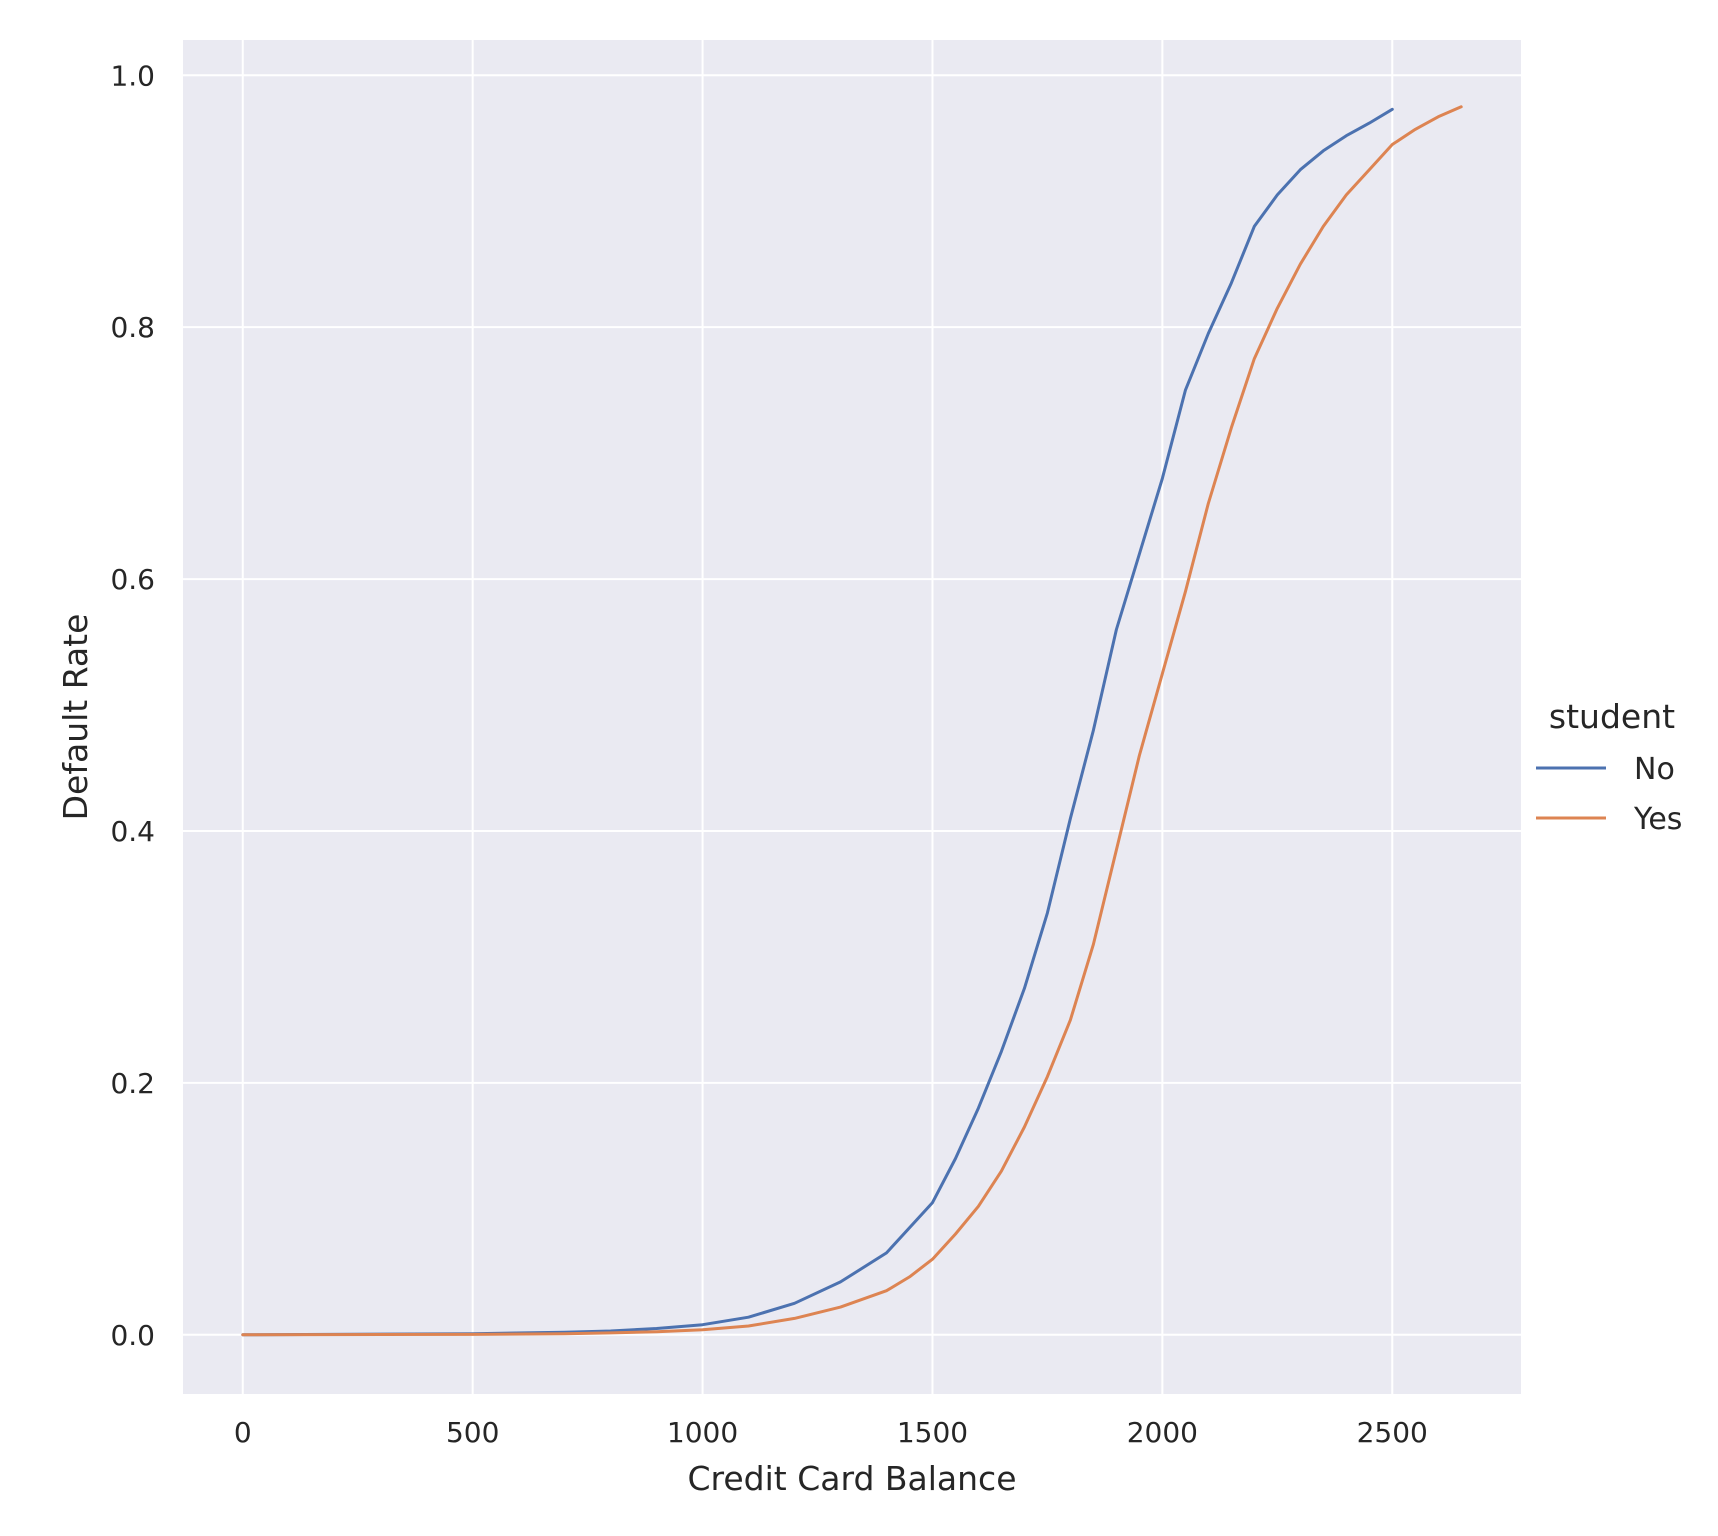  What do you see at coordinates (132, 579) in the screenshot?
I see `y-tick-label: 0.6` at bounding box center [132, 579].